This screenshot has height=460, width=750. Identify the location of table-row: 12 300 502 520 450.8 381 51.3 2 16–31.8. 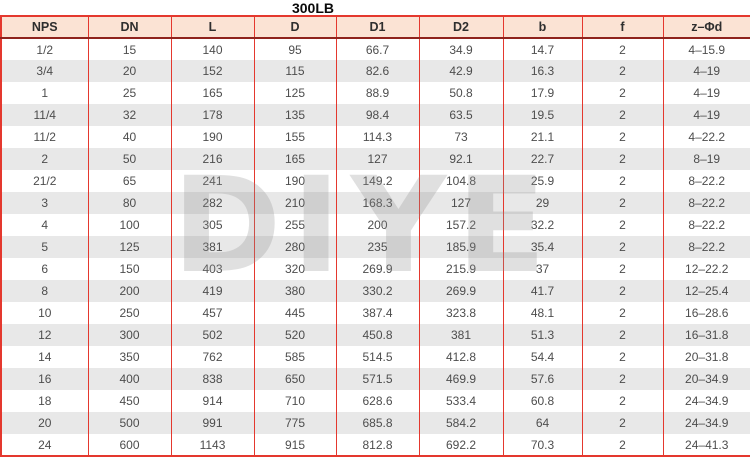
(375, 335).